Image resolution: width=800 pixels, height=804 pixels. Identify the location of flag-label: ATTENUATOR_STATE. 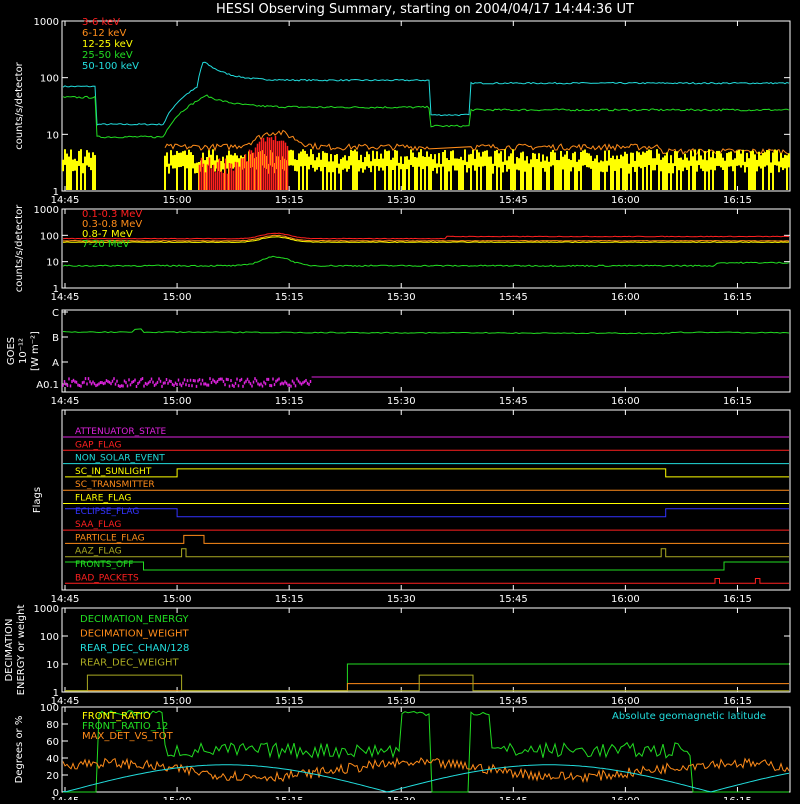
(121, 432).